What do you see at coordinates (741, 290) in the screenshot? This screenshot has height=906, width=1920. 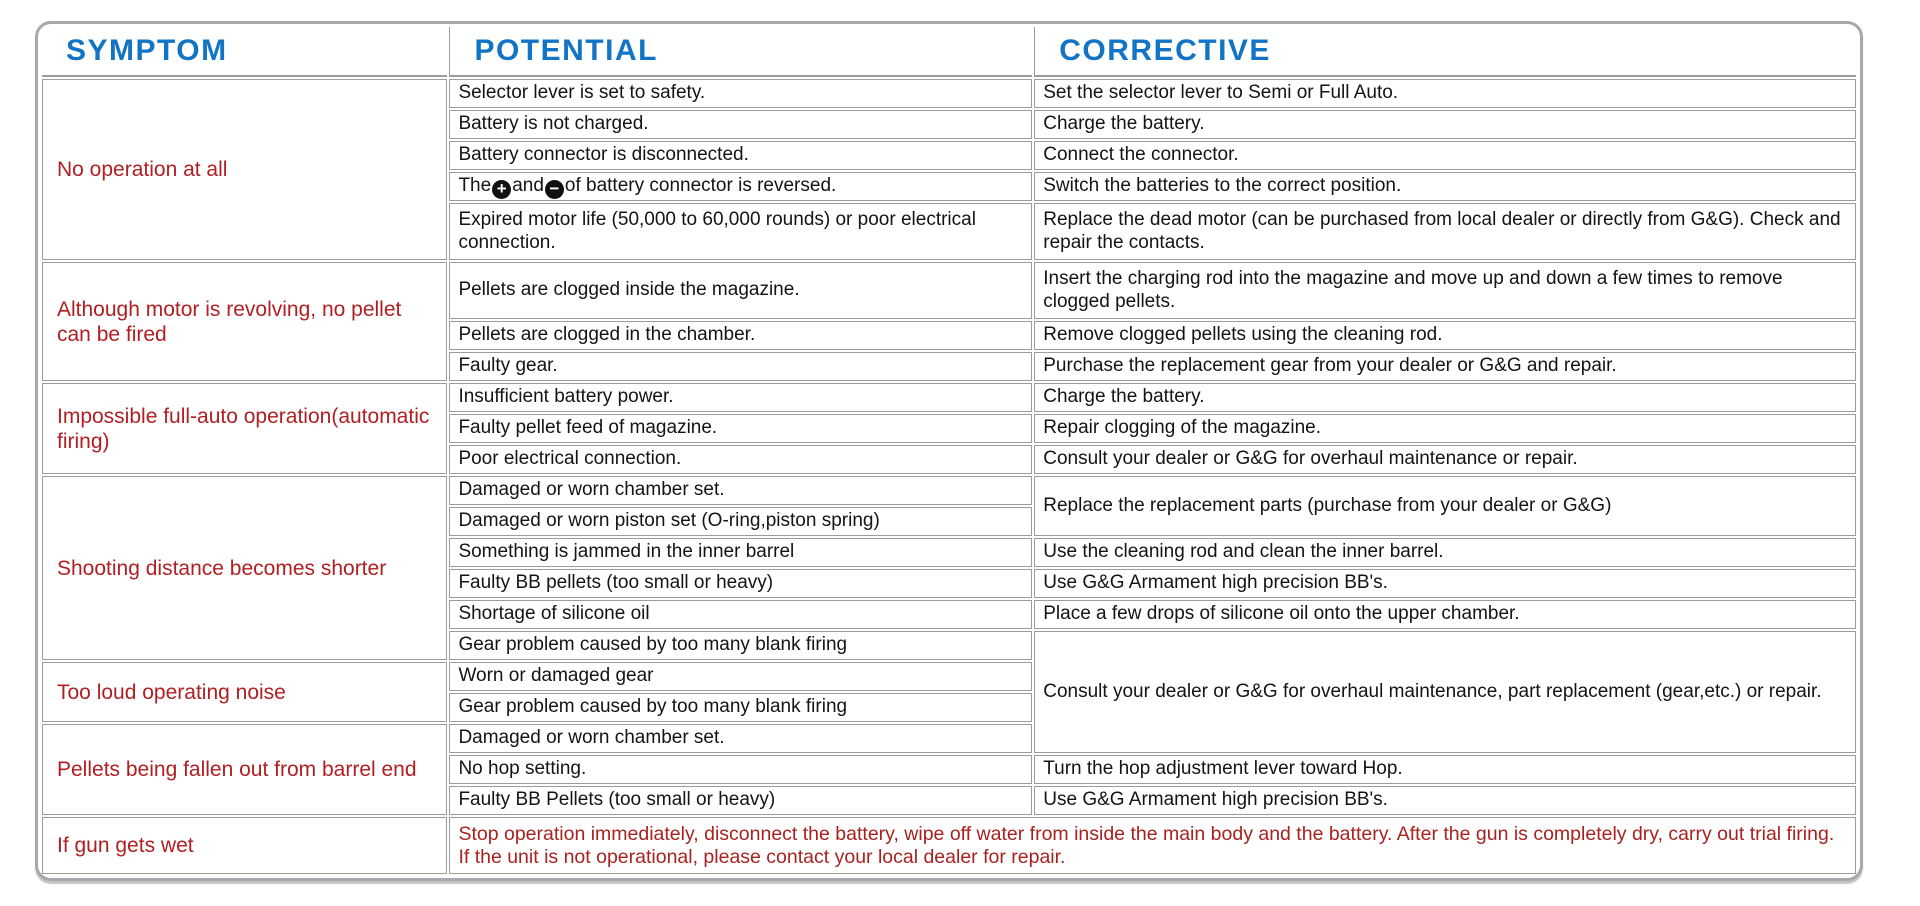 I see `potential-cell: Pellets are clogged inside the magazine.` at bounding box center [741, 290].